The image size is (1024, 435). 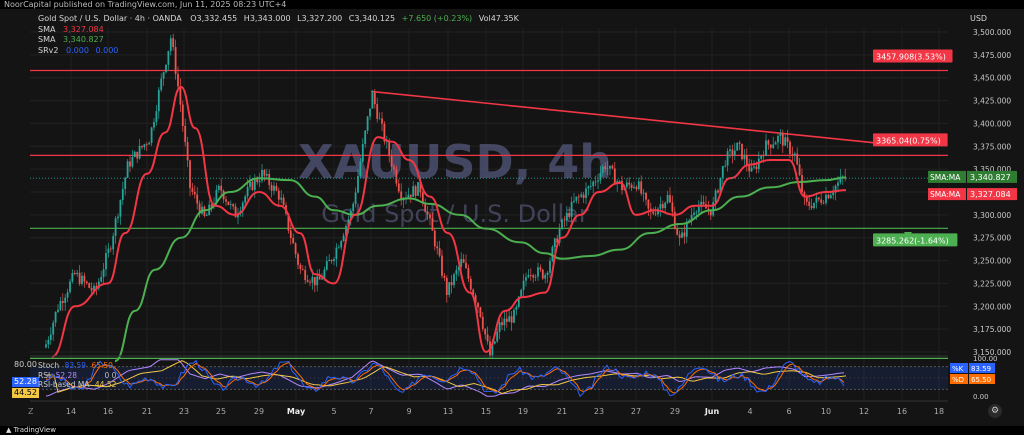 I want to click on rsi-row: RSI 52.28 0 0, so click(x=78, y=376).